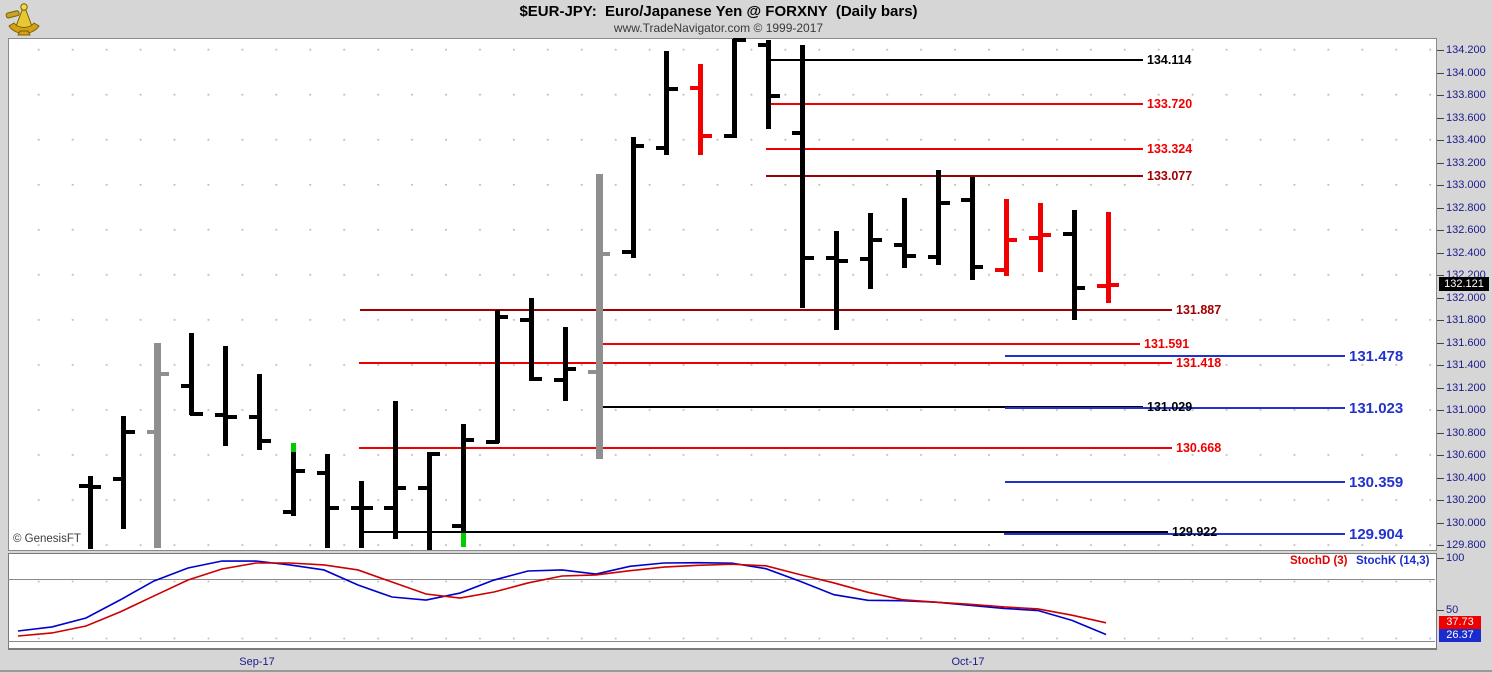 The width and height of the screenshot is (1492, 673). Describe the element at coordinates (1170, 104) in the screenshot. I see `level-label: 133.720` at that location.